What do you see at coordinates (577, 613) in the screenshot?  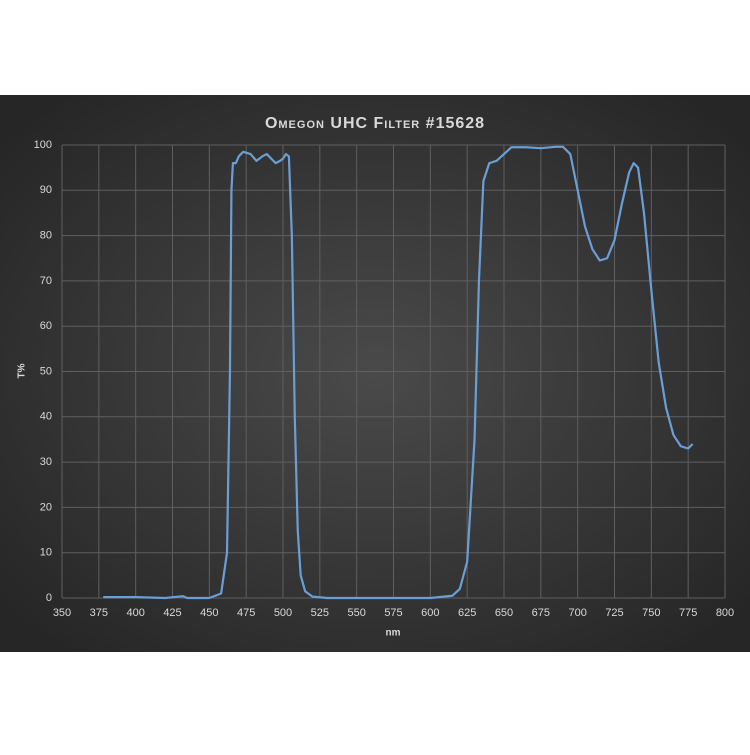 I see `x-tick-label: 700` at bounding box center [577, 613].